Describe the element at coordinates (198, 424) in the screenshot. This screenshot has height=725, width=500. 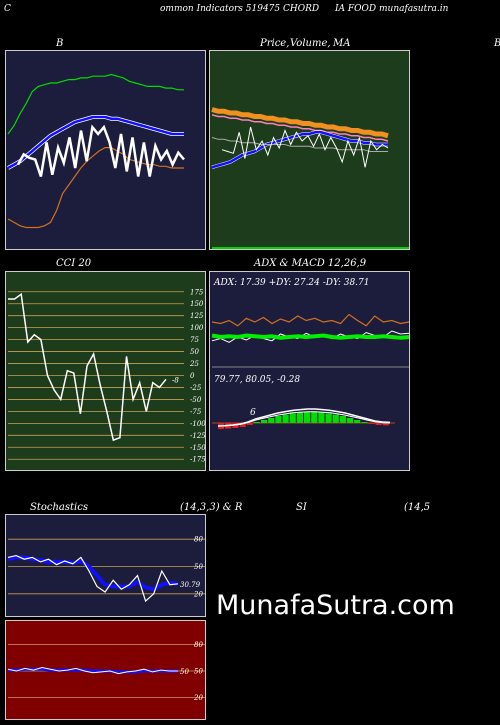
I see `cci-tick-label: -100` at that location.